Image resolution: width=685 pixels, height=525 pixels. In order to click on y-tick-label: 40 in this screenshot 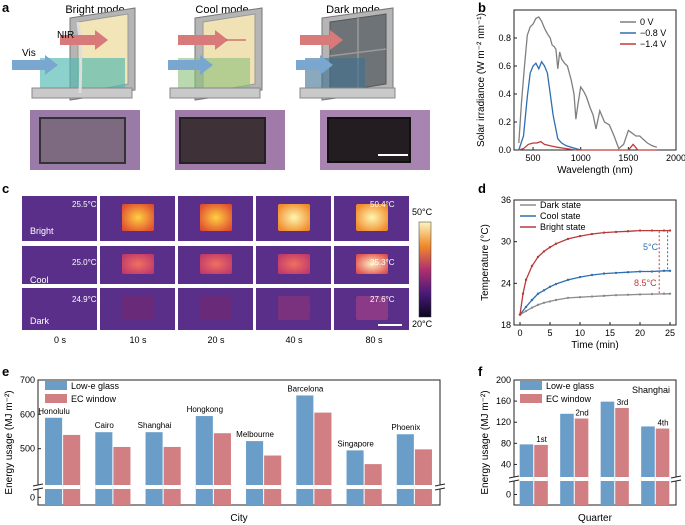, I will do `click(506, 464)`.